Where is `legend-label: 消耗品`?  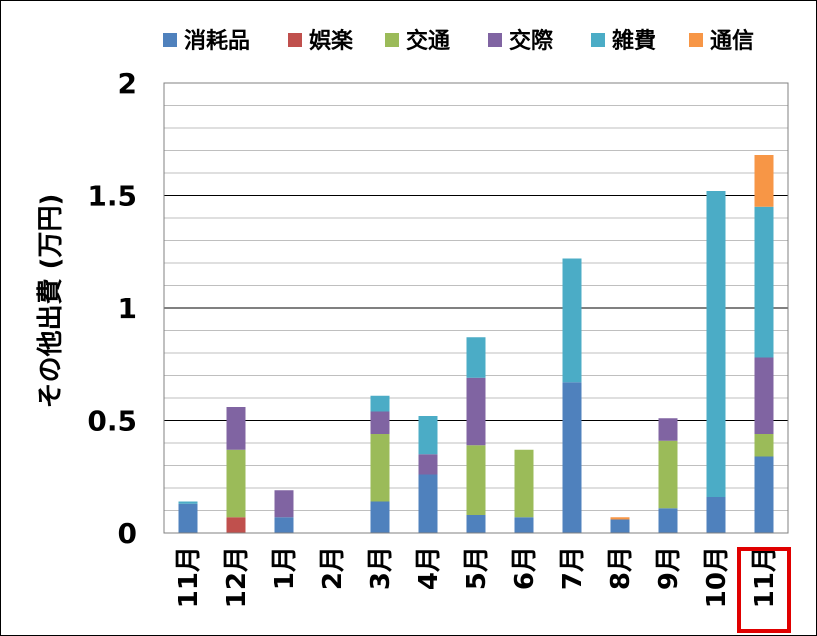 legend-label: 消耗品 is located at coordinates (217, 41).